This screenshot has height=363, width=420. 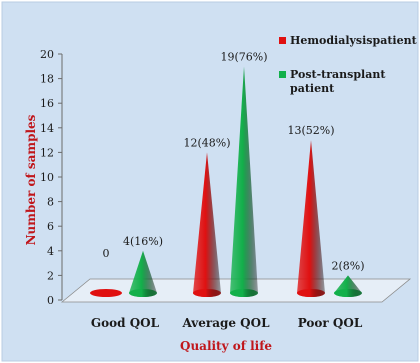 What do you see at coordinates (31, 179) in the screenshot?
I see `y-axis-title: Number of samples` at bounding box center [31, 179].